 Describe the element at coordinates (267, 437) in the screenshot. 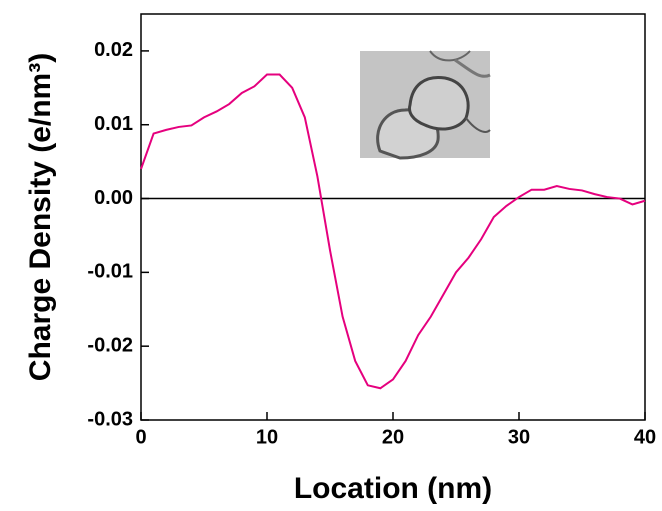

I see `x-tick-label: 10` at that location.